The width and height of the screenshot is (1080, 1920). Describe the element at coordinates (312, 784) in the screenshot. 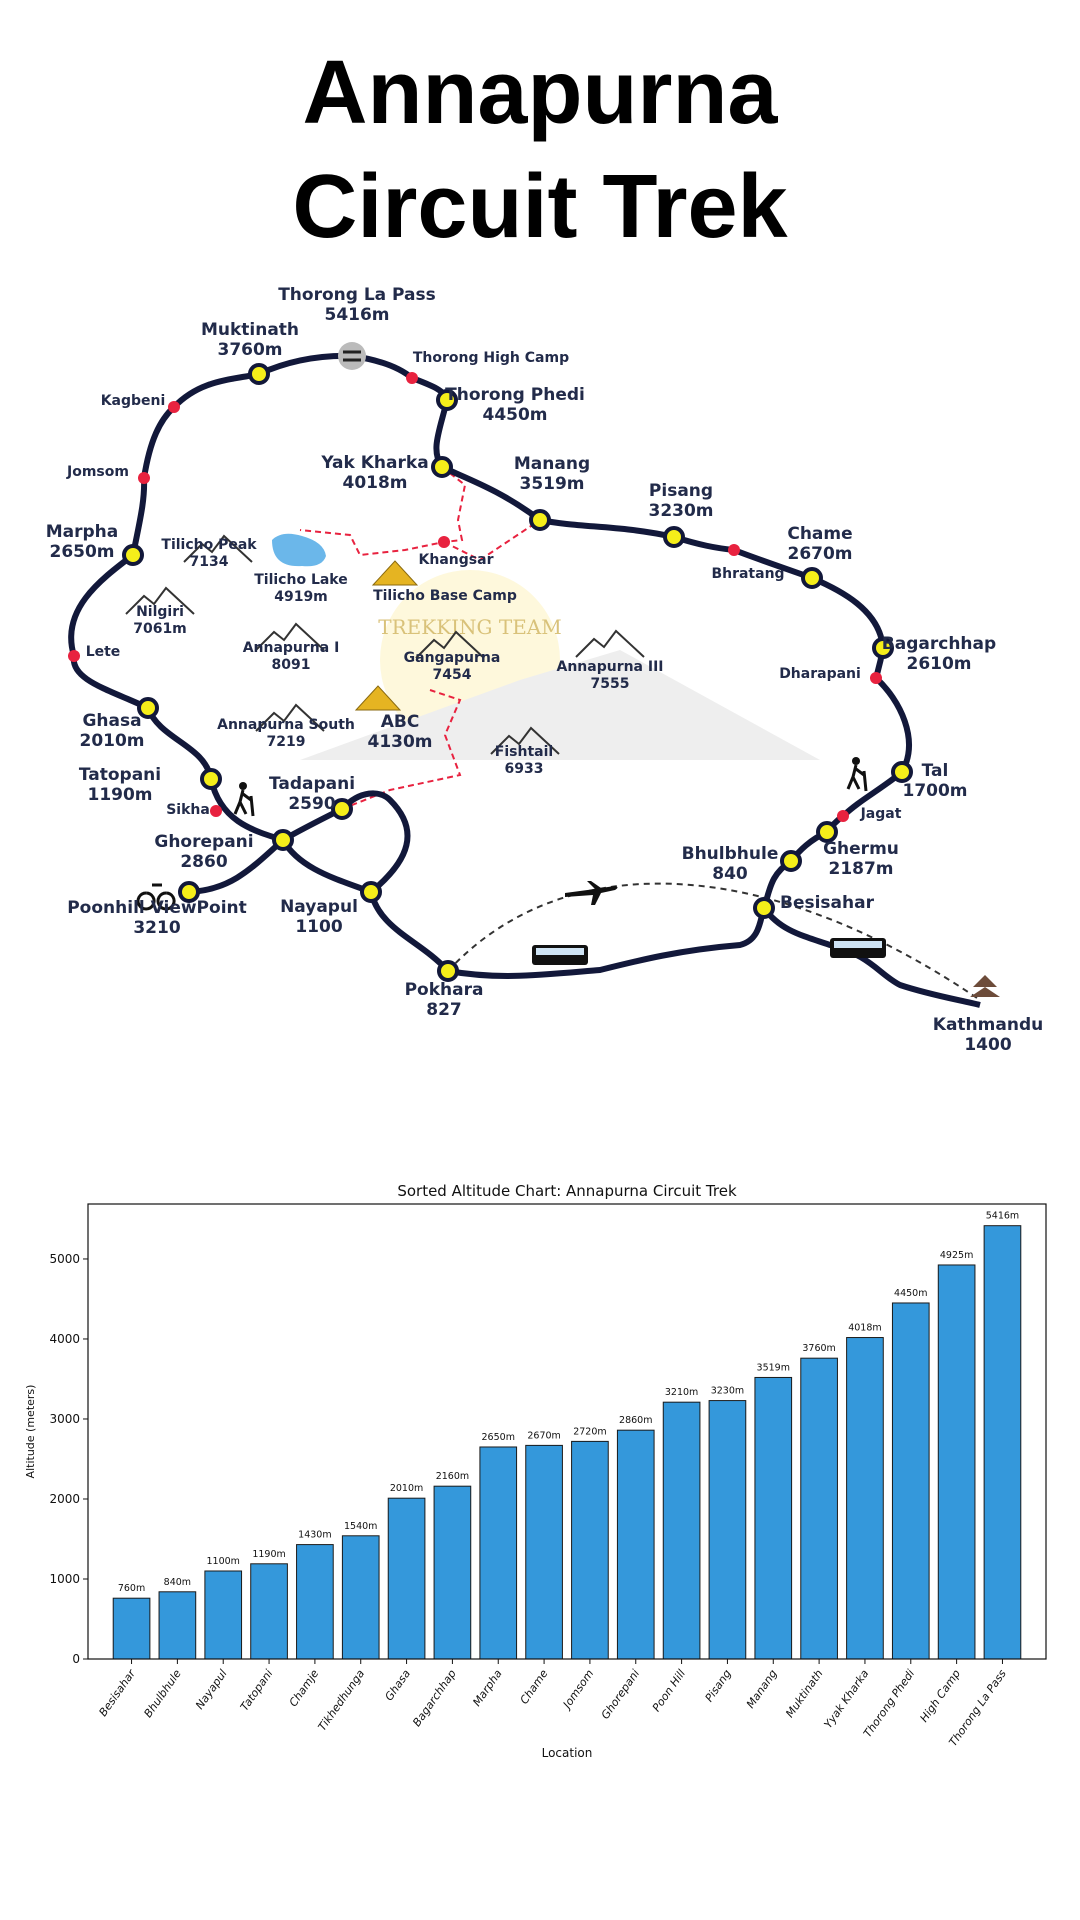

I see `place-name: Tadapani` at that location.